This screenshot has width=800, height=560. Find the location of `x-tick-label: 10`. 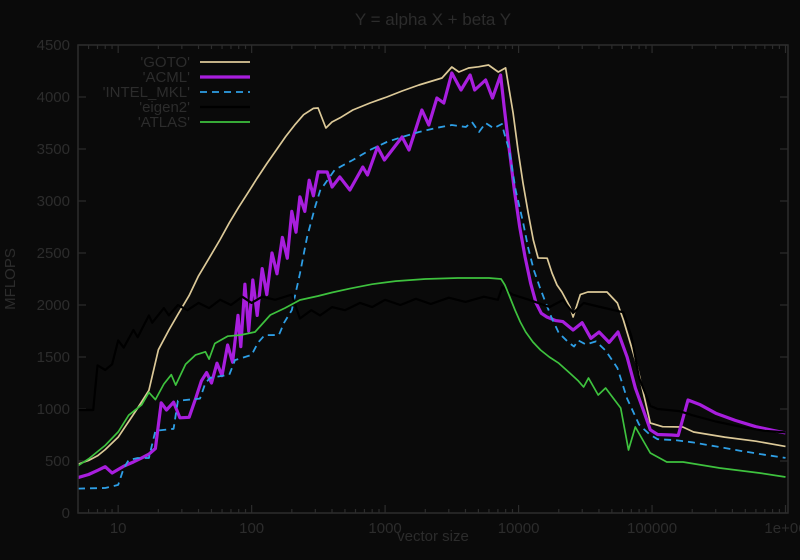

x-tick-label: 10 is located at coordinates (118, 528).